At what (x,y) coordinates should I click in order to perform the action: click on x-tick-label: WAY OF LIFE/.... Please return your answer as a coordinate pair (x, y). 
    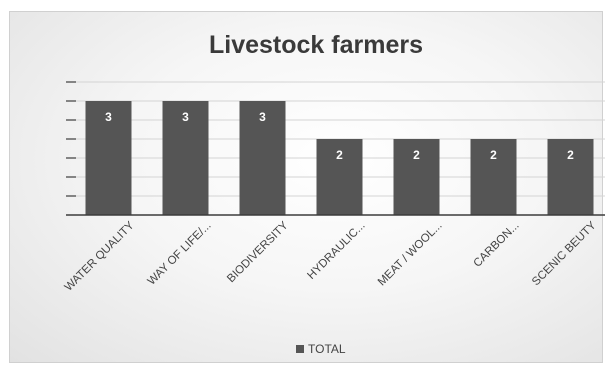
    Looking at the image, I should click on (180, 254).